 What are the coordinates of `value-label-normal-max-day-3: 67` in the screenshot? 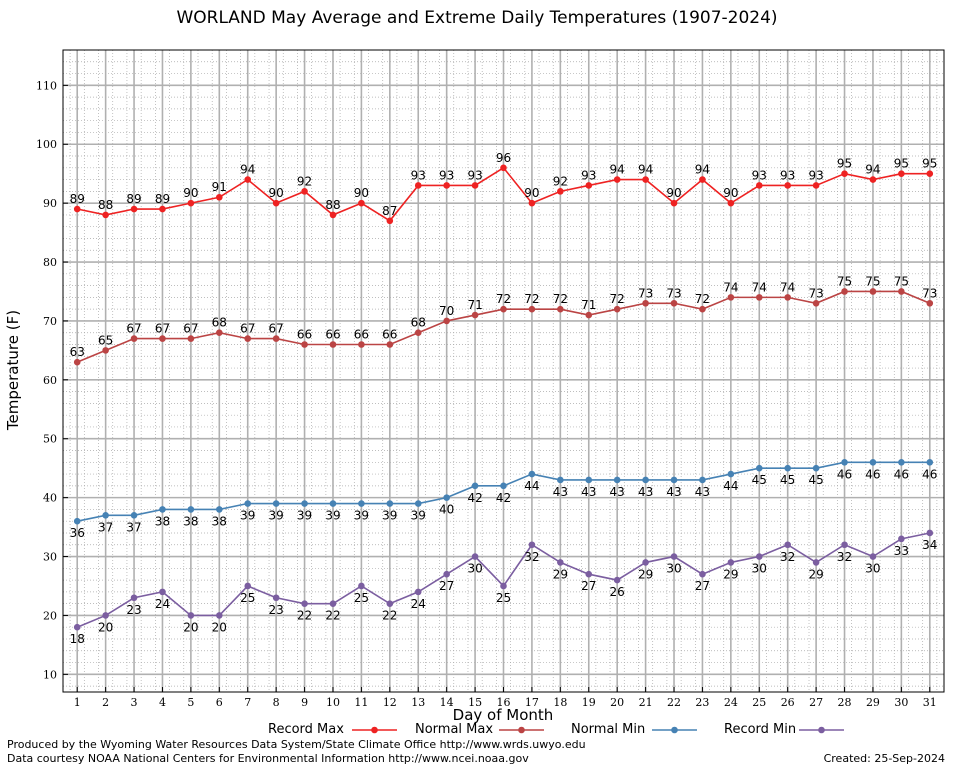 It's located at (133, 329).